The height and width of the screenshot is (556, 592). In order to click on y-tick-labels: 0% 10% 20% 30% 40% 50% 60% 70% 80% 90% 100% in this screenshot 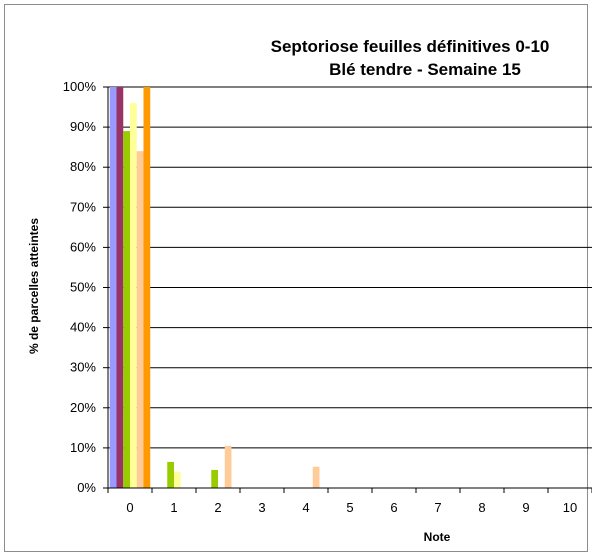, I will do `click(80, 287)`.